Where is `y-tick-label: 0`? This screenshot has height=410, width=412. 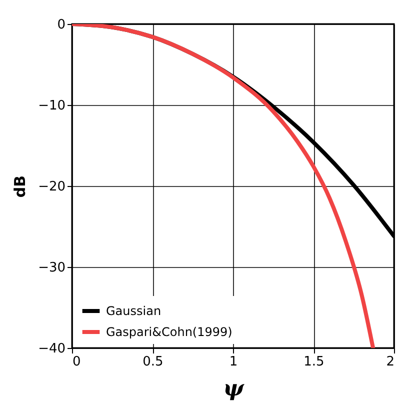 y-tick-label: 0 is located at coordinates (61, 25).